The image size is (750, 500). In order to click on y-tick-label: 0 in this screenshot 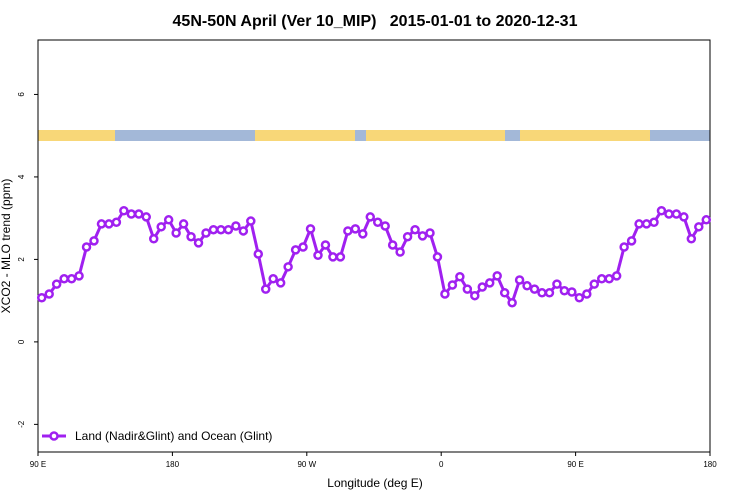, I will do `click(21, 341)`.